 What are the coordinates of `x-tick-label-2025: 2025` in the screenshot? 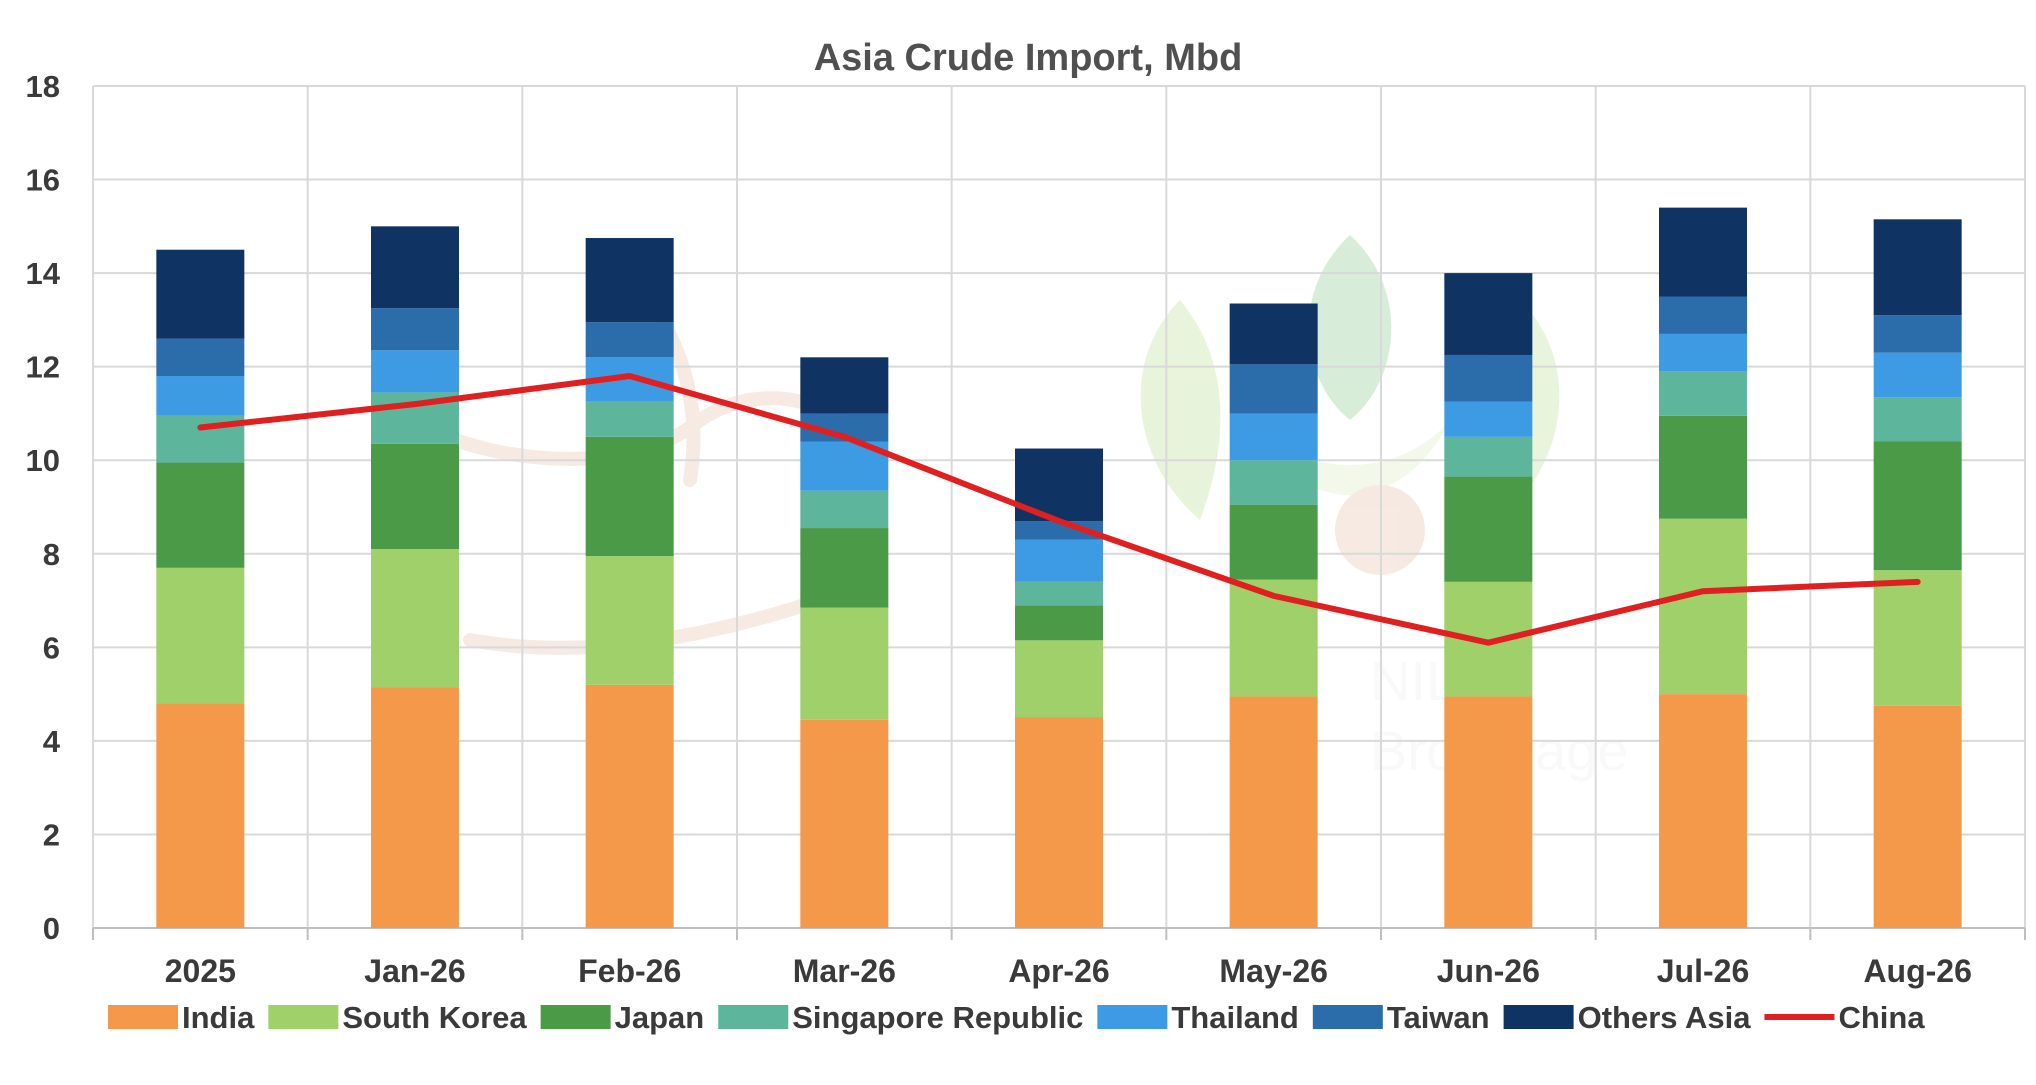 It's located at (200, 971).